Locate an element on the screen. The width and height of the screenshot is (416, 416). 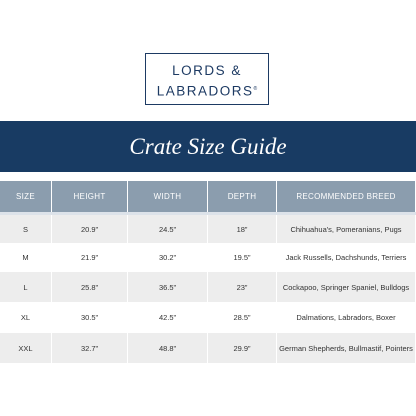
table-cell: 32.7” is located at coordinates (90, 348).